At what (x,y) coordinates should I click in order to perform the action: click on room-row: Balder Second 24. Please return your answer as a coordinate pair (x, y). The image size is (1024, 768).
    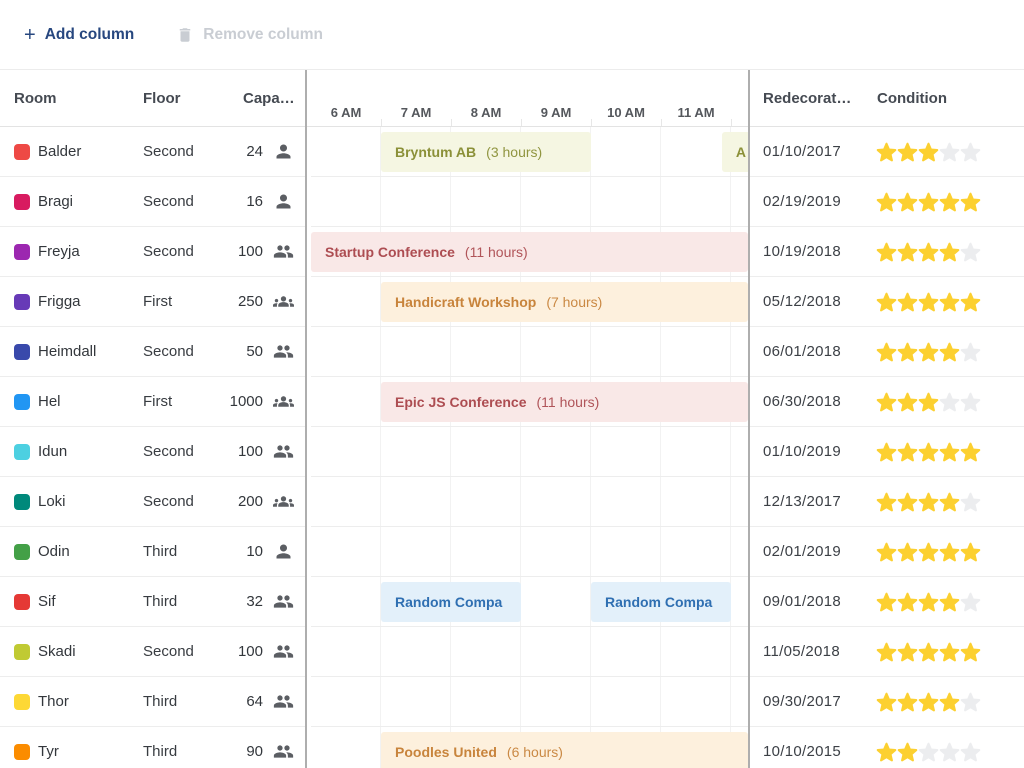
    Looking at the image, I should click on (152, 152).